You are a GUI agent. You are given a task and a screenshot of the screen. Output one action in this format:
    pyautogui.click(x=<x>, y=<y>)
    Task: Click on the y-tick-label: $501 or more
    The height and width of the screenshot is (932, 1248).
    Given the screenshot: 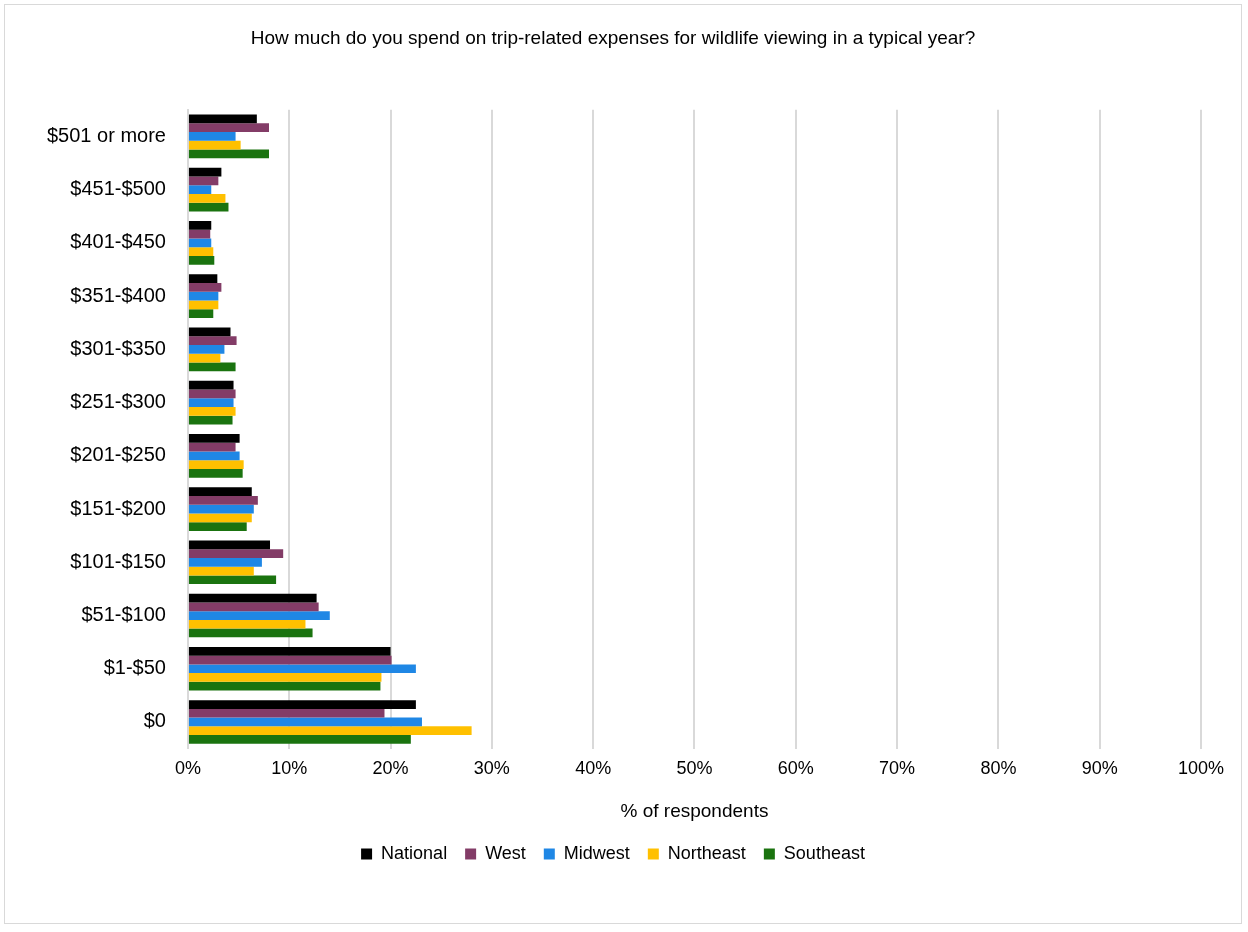 What is the action you would take?
    pyautogui.click(x=106, y=134)
    